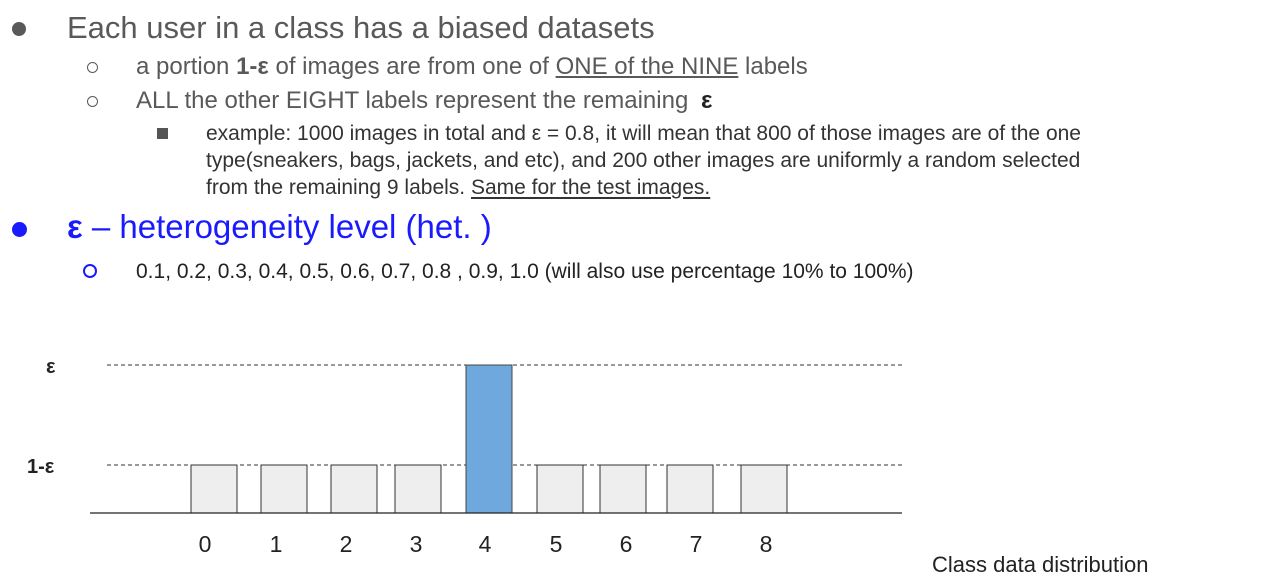 The height and width of the screenshot is (582, 1274). I want to click on epsilon-term: 1-ε, so click(252, 66).